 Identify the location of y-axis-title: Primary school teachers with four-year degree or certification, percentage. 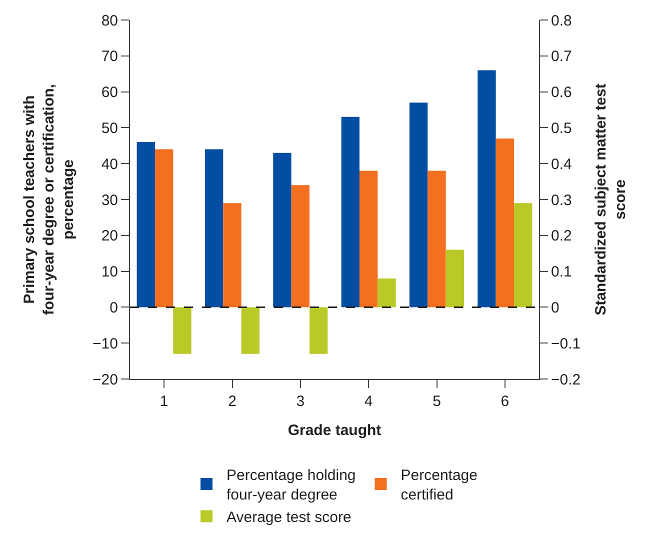
(48, 199).